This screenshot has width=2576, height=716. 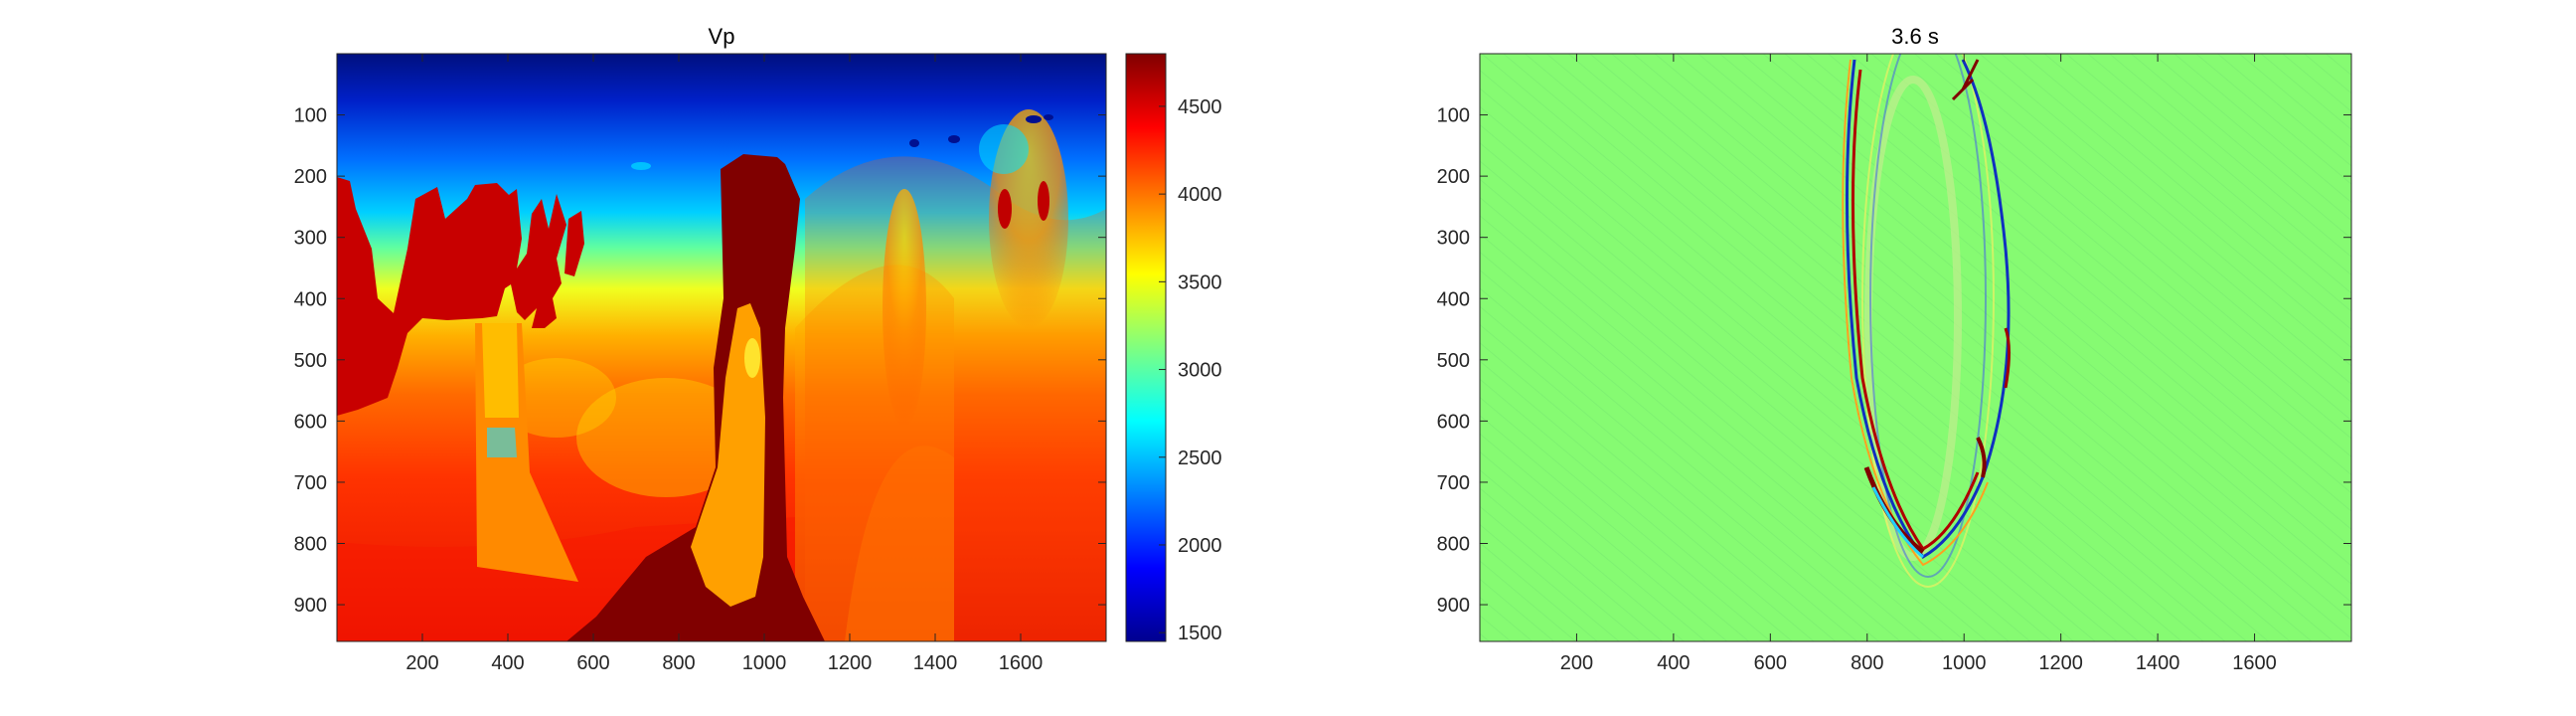 What do you see at coordinates (1200, 459) in the screenshot?
I see `colorbar-tick-label: 2500` at bounding box center [1200, 459].